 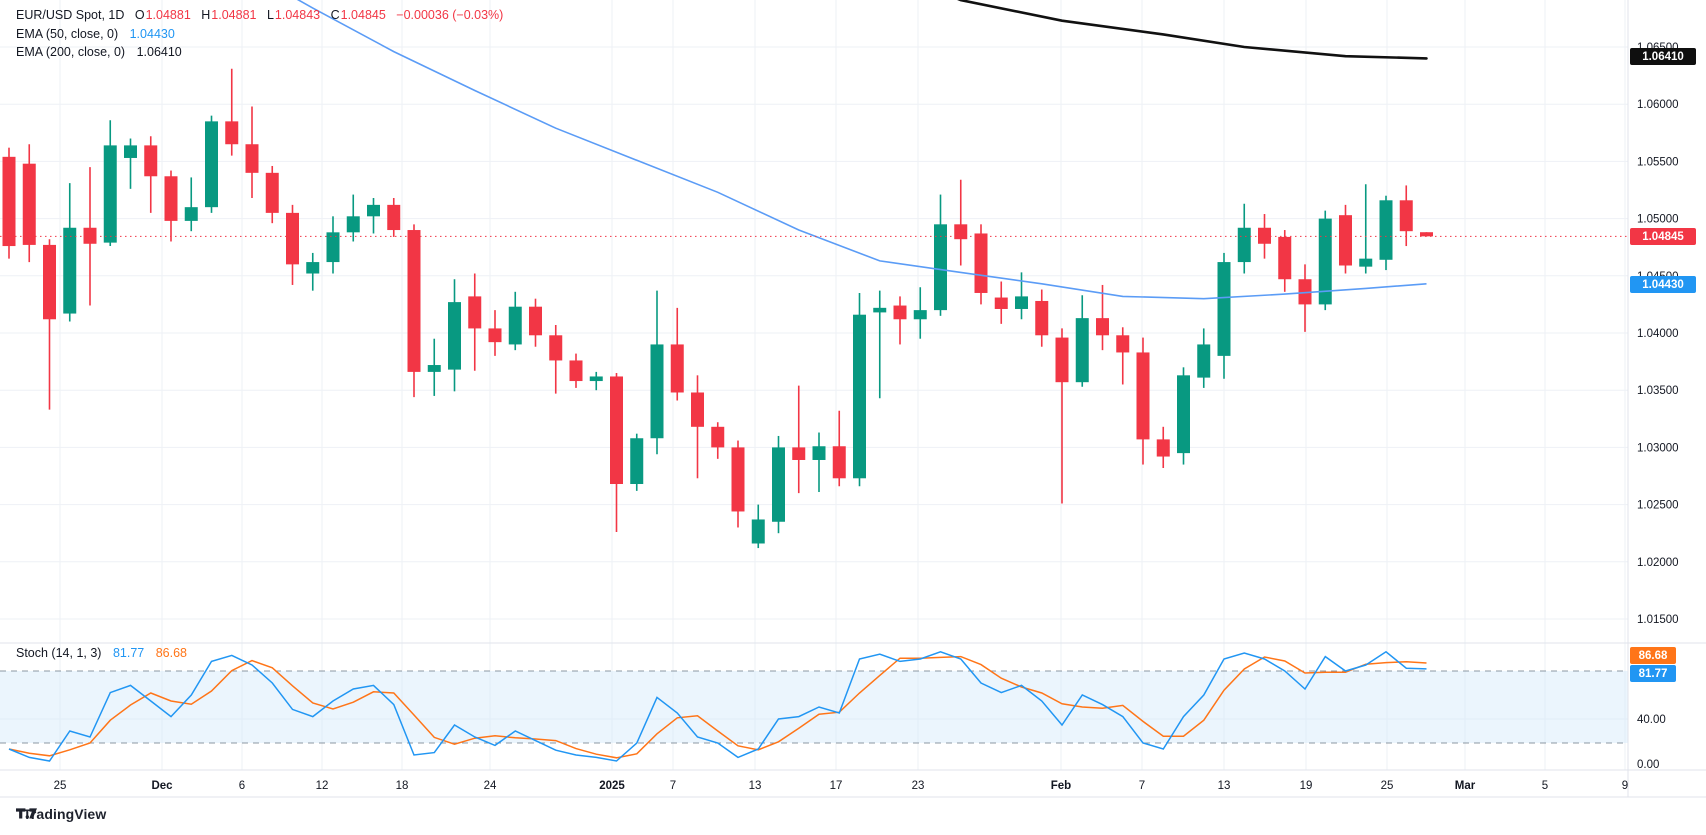 What do you see at coordinates (1061, 786) in the screenshot?
I see `time-axis-label: Feb` at bounding box center [1061, 786].